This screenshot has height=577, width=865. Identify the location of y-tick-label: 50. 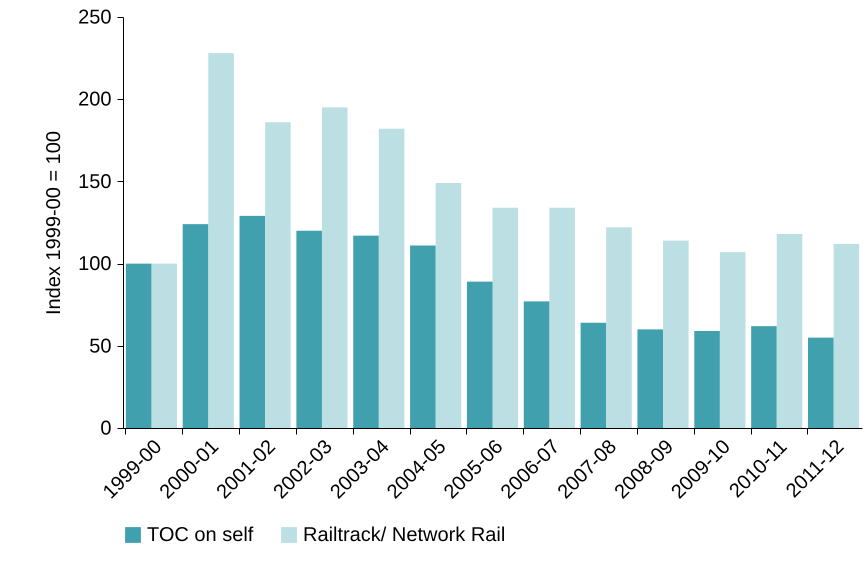
(100, 346).